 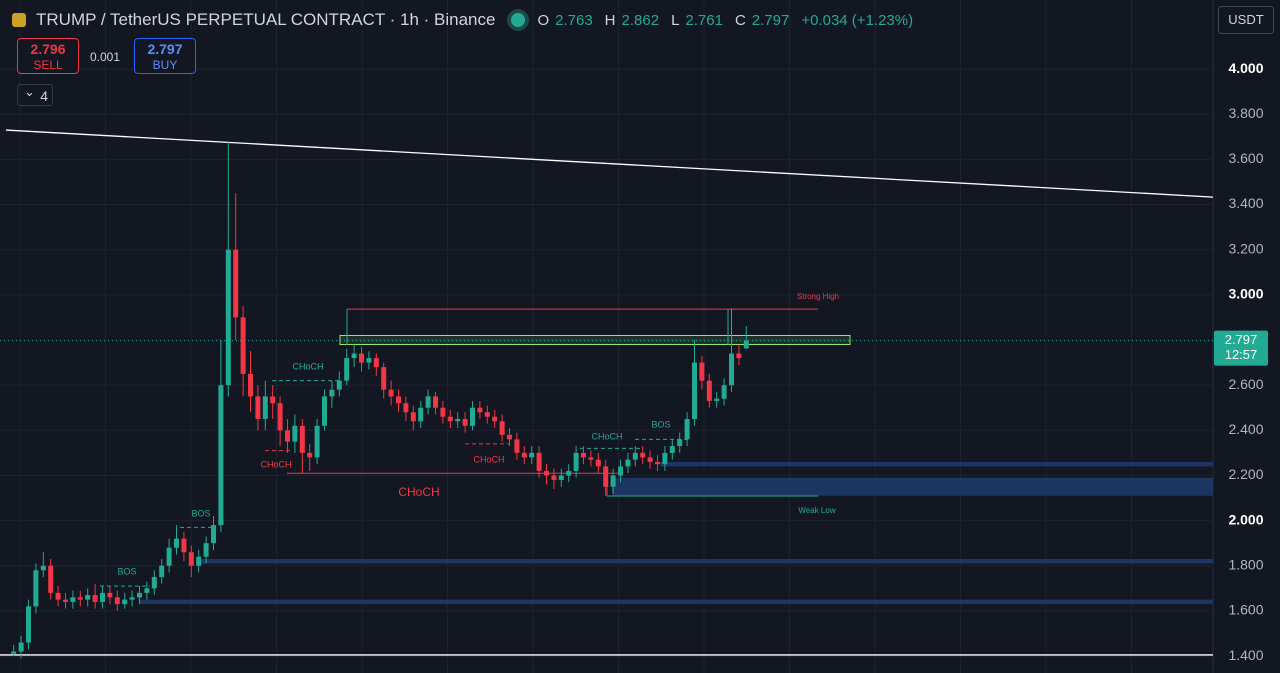 What do you see at coordinates (1246, 20) in the screenshot?
I see `currency-select: USDT` at bounding box center [1246, 20].